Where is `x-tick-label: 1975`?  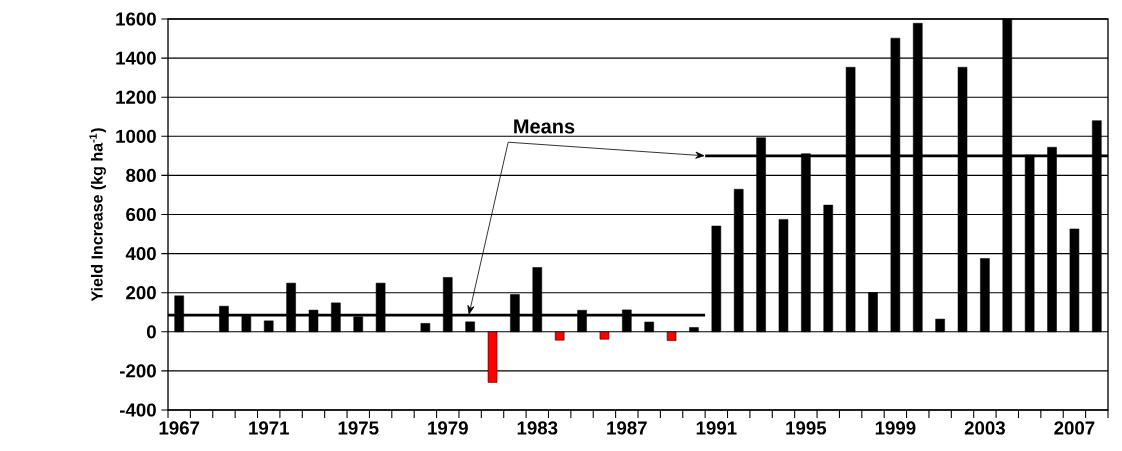 x-tick-label: 1975 is located at coordinates (358, 428).